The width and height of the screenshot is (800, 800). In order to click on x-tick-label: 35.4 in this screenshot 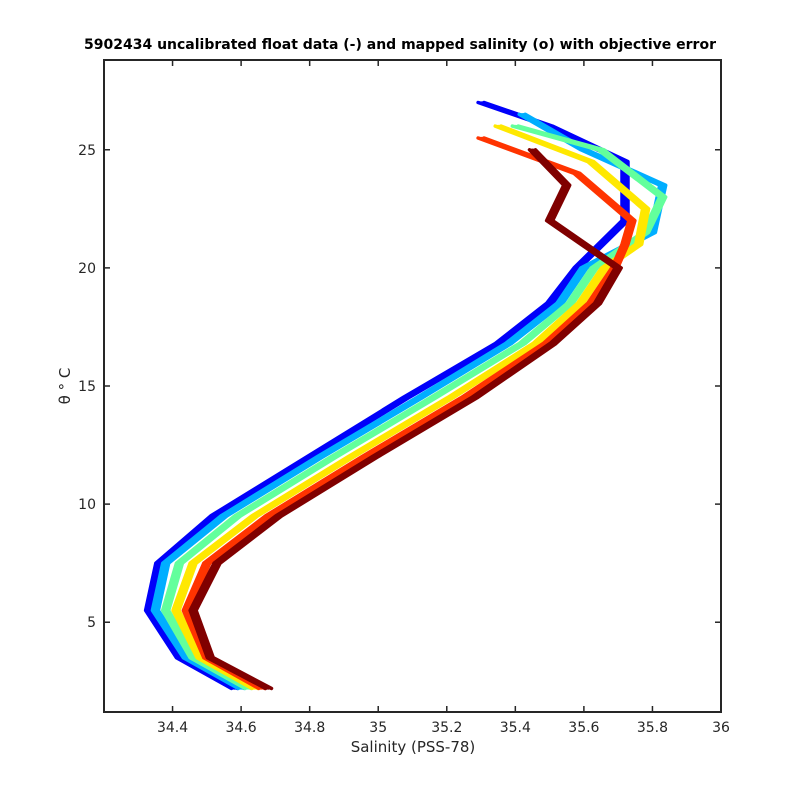, I will do `click(515, 728)`.